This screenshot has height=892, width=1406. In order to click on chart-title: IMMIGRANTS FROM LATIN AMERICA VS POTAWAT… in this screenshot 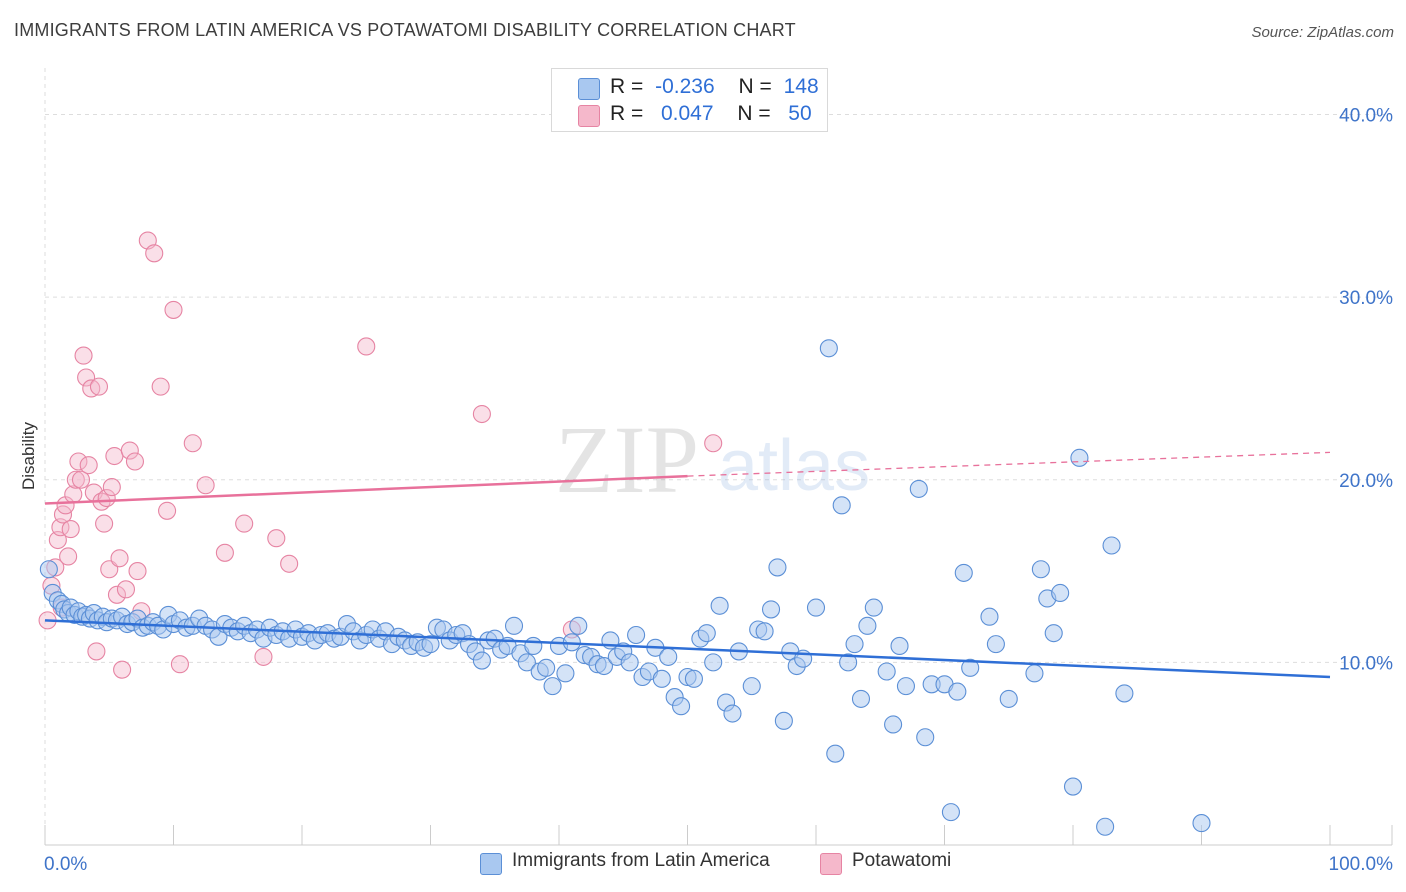, I will do `click(405, 30)`.